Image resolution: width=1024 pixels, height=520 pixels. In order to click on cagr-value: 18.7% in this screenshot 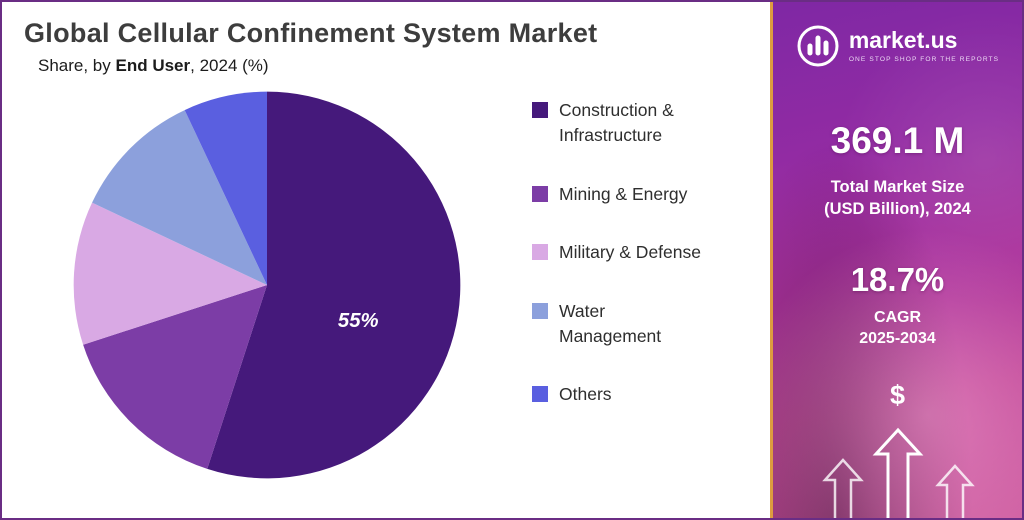, I will do `click(897, 279)`.